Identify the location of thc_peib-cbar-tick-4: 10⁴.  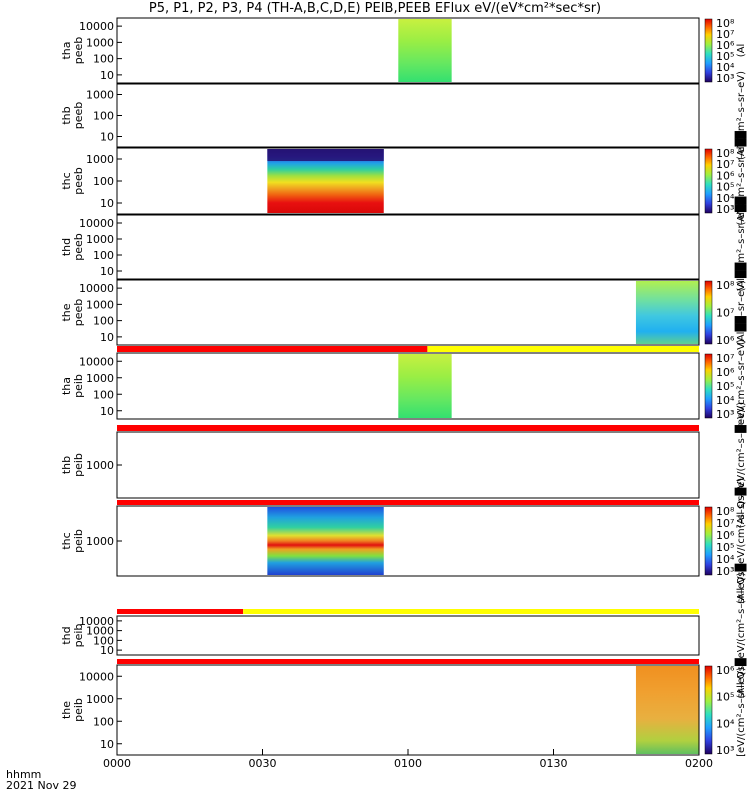
(725, 559).